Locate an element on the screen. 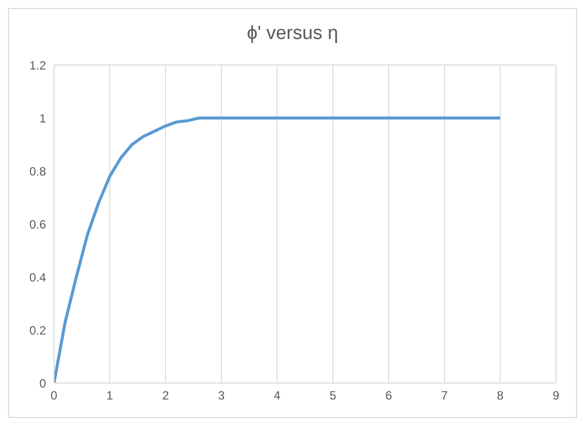  y-tick-label: 1 is located at coordinates (42, 118).